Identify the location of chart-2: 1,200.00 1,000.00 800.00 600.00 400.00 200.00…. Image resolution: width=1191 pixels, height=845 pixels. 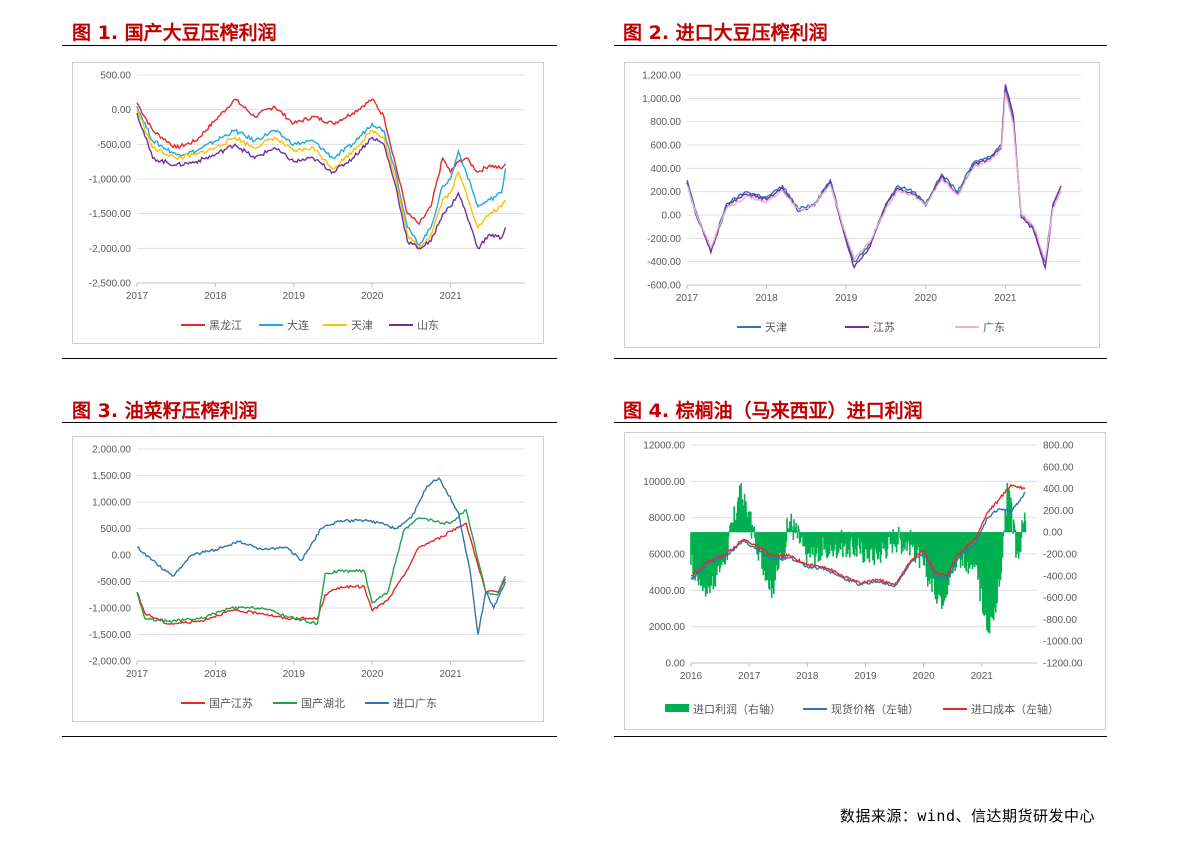
(862, 205).